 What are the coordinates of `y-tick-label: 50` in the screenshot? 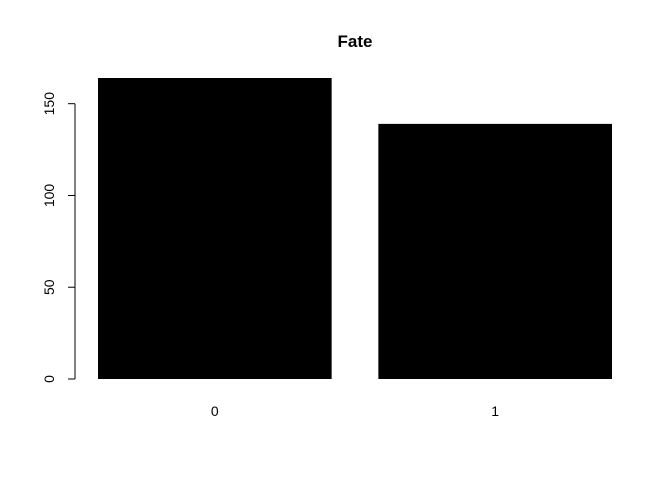 It's located at (49, 287).